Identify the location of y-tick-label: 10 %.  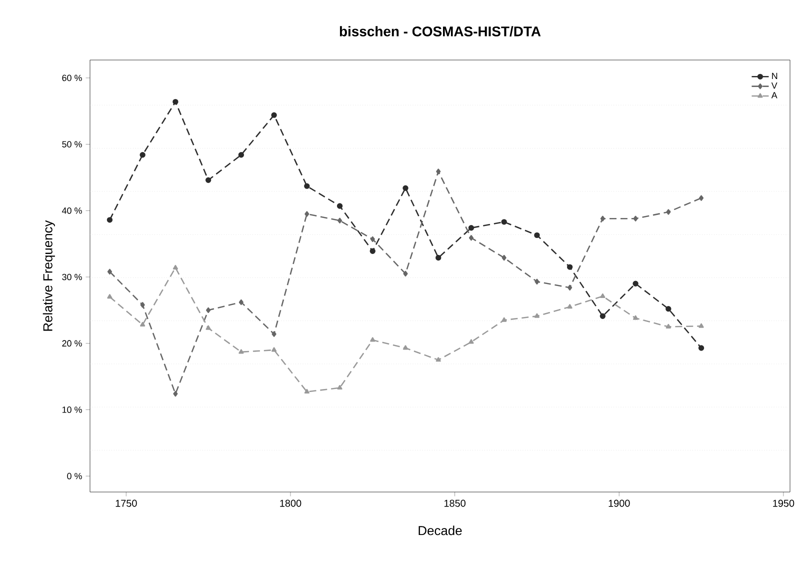
(72, 409).